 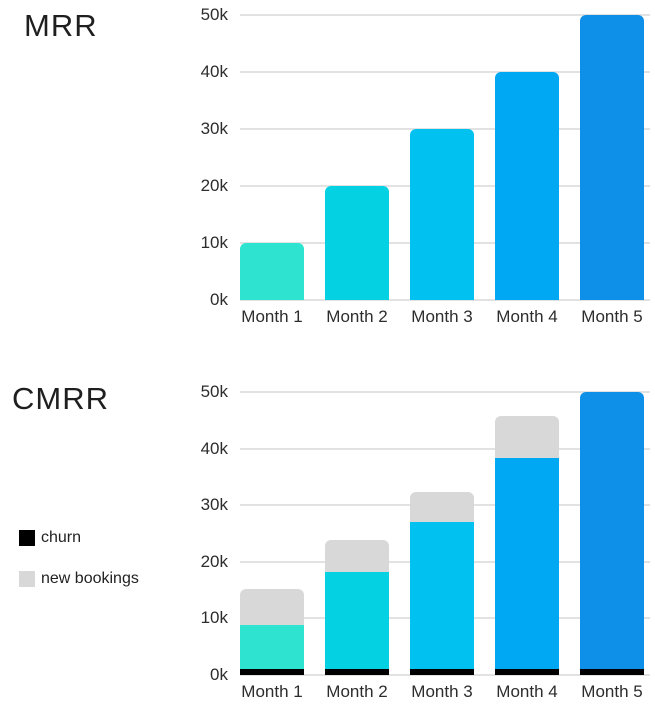 What do you see at coordinates (272, 691) in the screenshot?
I see `cmrr-x-label-1: Month 1` at bounding box center [272, 691].